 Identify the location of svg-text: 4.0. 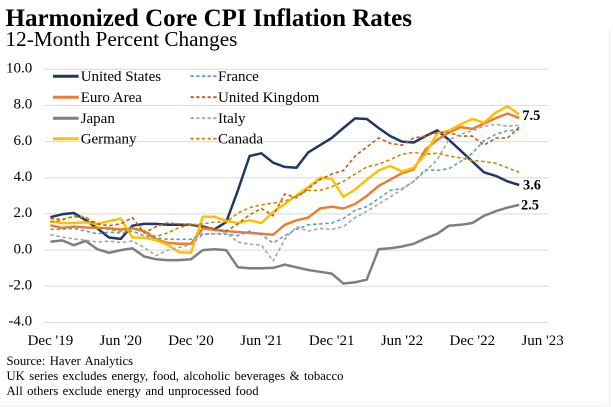
(22, 177).